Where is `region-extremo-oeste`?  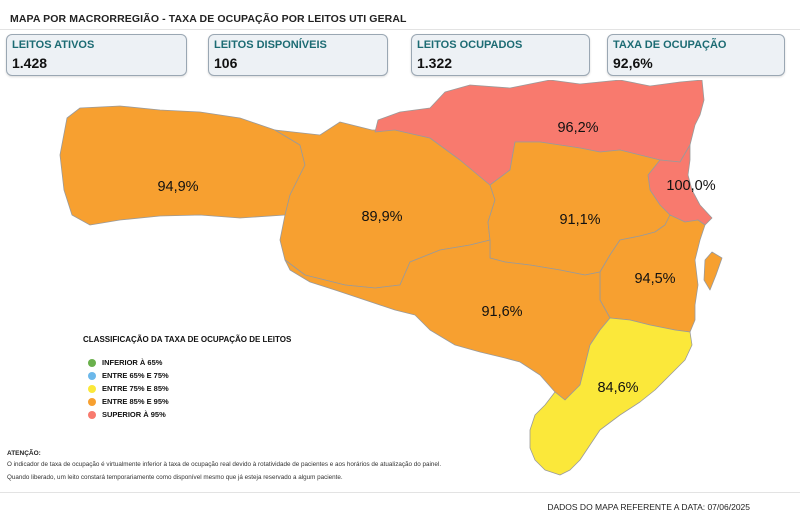
region-extremo-oeste is located at coordinates (182, 165).